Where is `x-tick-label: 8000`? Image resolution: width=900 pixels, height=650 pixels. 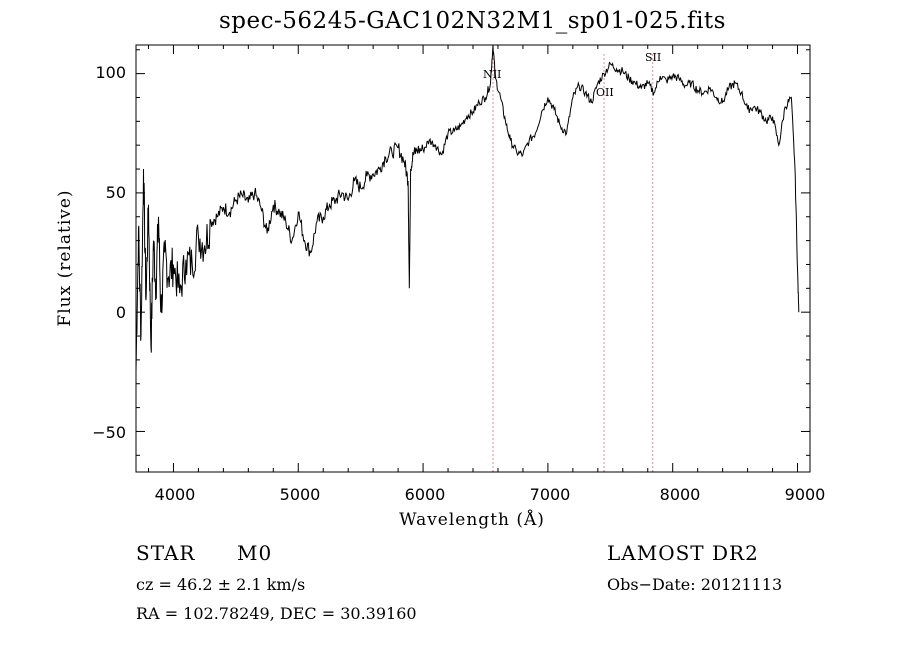
x-tick-label: 8000 is located at coordinates (680, 494).